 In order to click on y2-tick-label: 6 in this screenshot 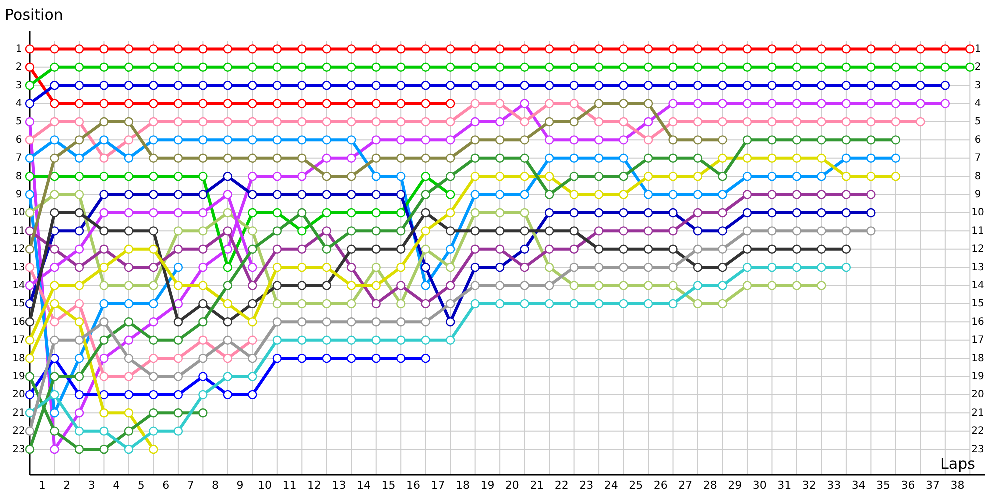, I will do `click(978, 140)`.